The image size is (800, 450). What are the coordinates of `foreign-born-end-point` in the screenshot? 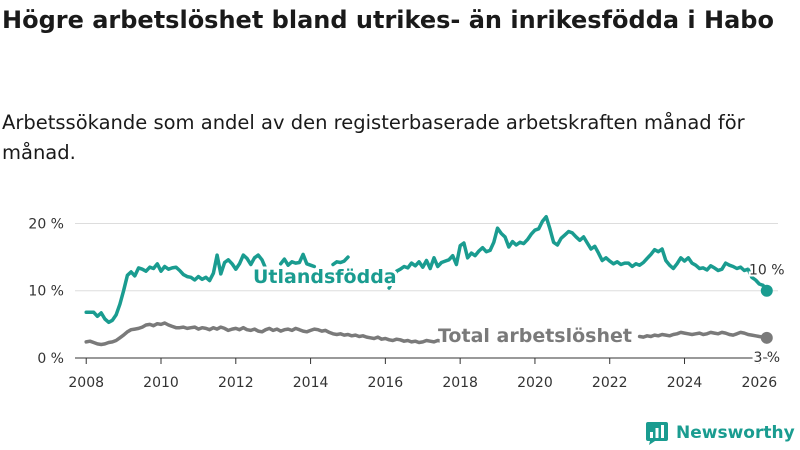 It's located at (766, 290).